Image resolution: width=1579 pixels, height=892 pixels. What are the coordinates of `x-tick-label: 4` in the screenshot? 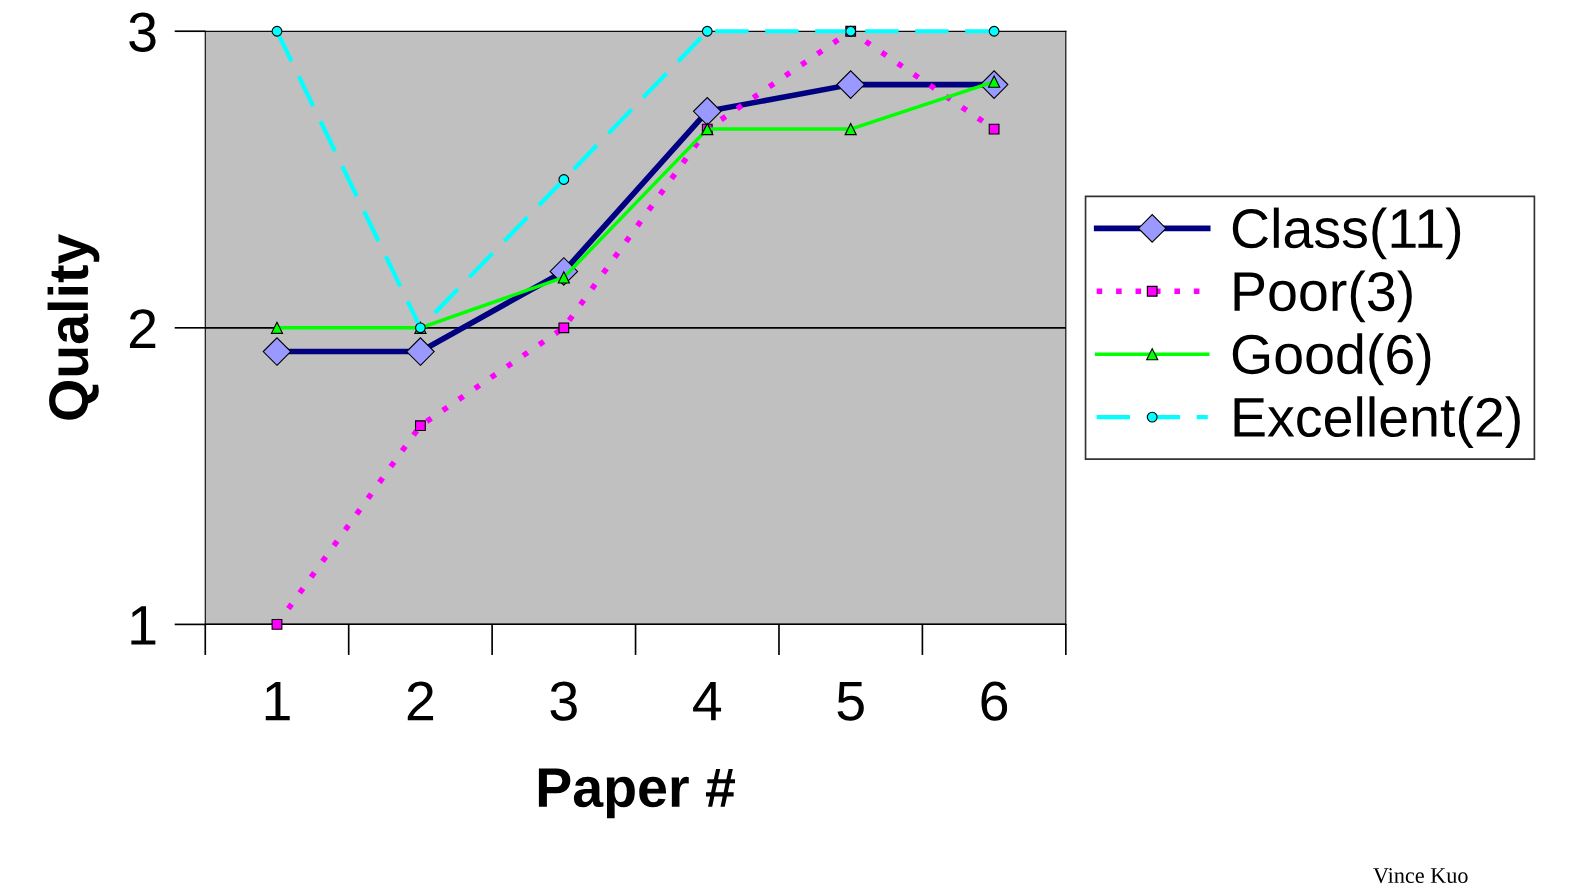 It's located at (707, 701).